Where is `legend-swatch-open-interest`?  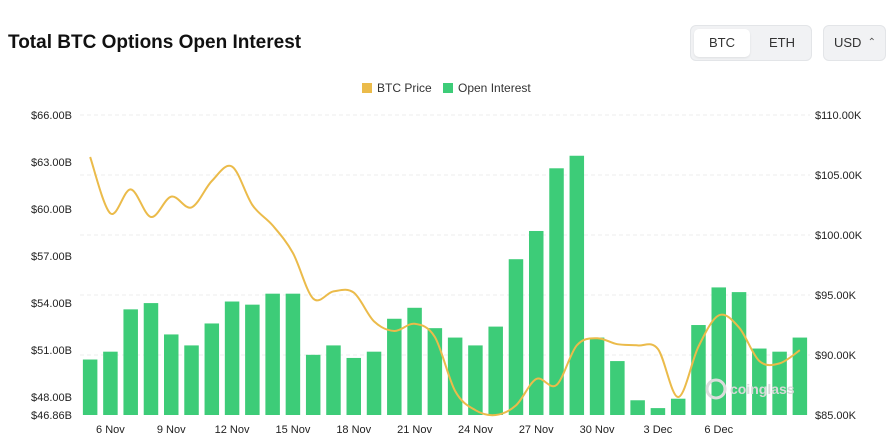 legend-swatch-open-interest is located at coordinates (448, 88).